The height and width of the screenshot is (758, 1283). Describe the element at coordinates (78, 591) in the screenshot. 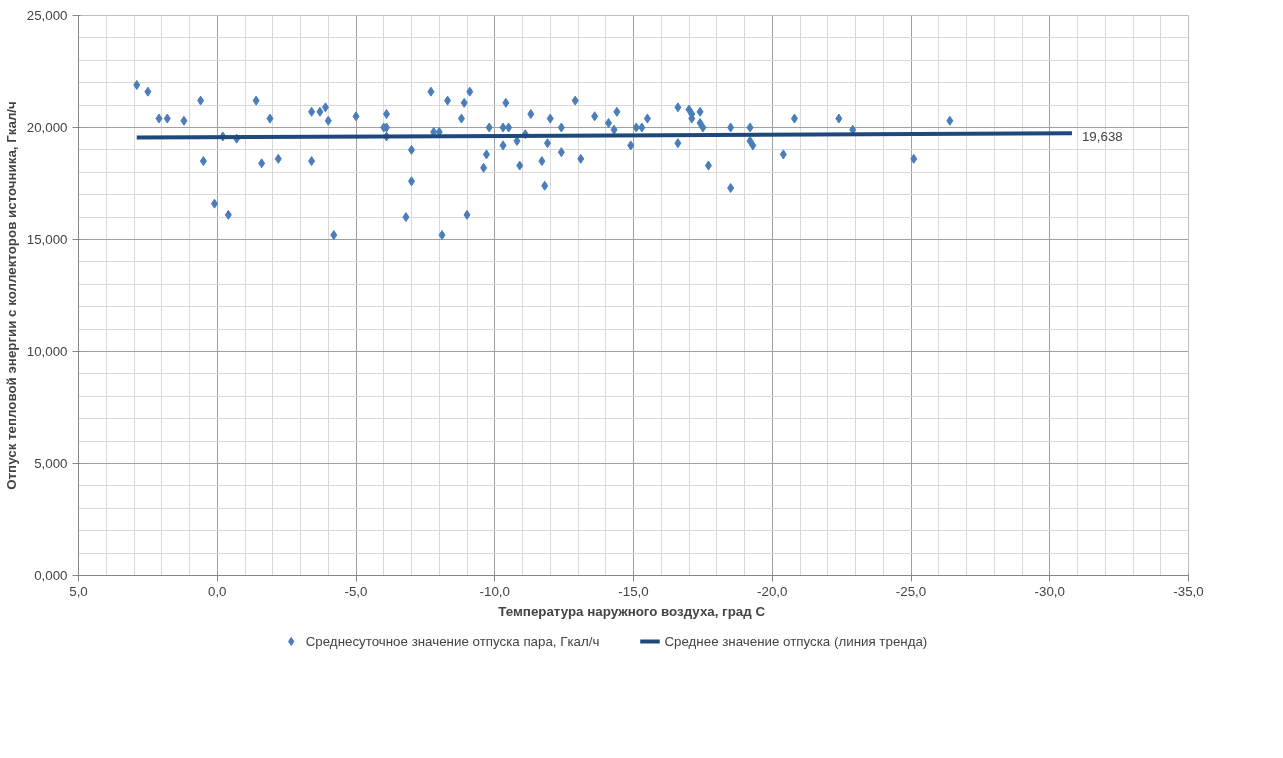

I see `x-tick-label: 5,0` at that location.